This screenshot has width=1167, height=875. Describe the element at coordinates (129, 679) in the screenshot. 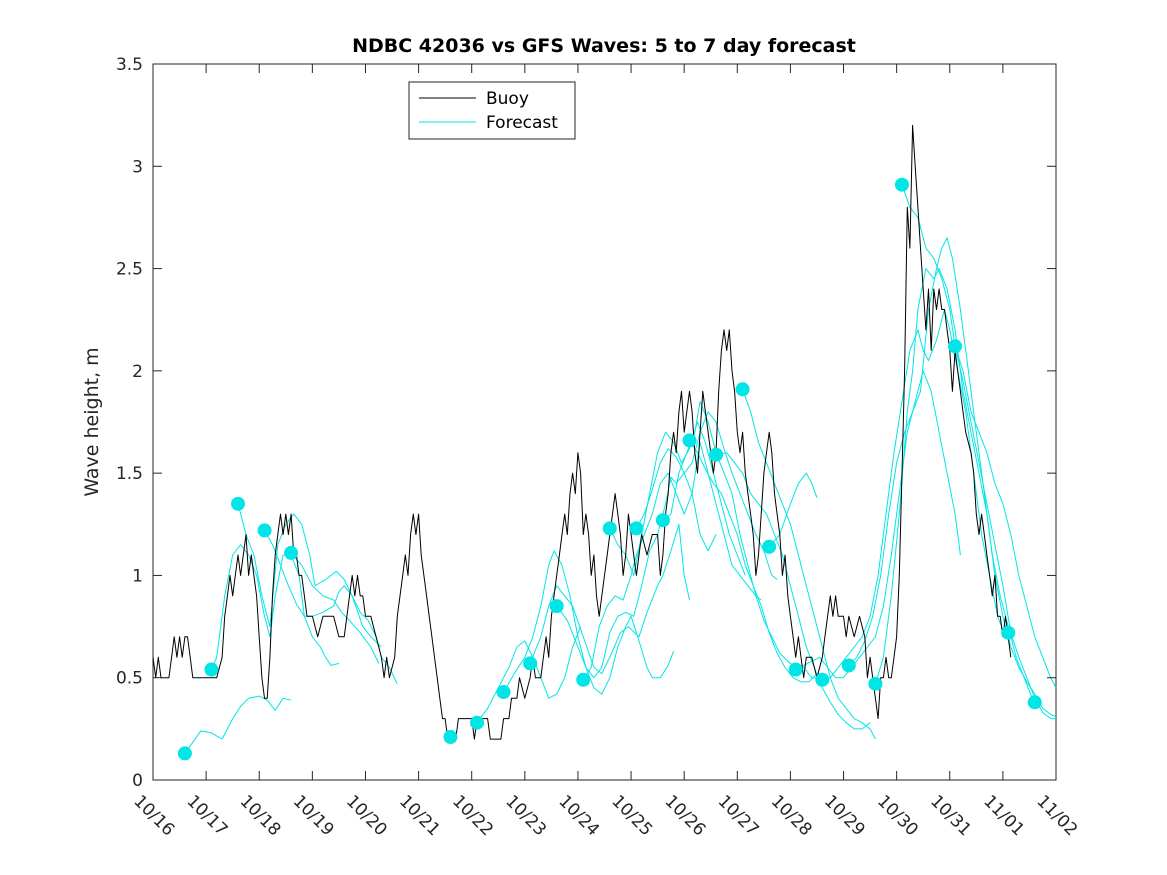

I see `y-tick-label: 0.5` at that location.